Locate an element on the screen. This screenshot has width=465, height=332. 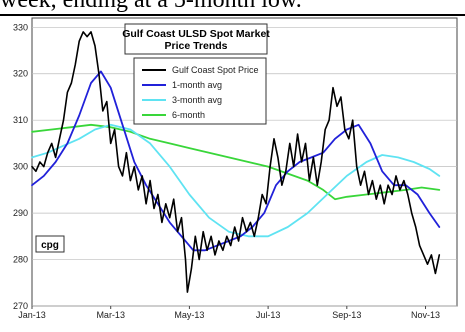
unit-box is located at coordinates (50, 244).